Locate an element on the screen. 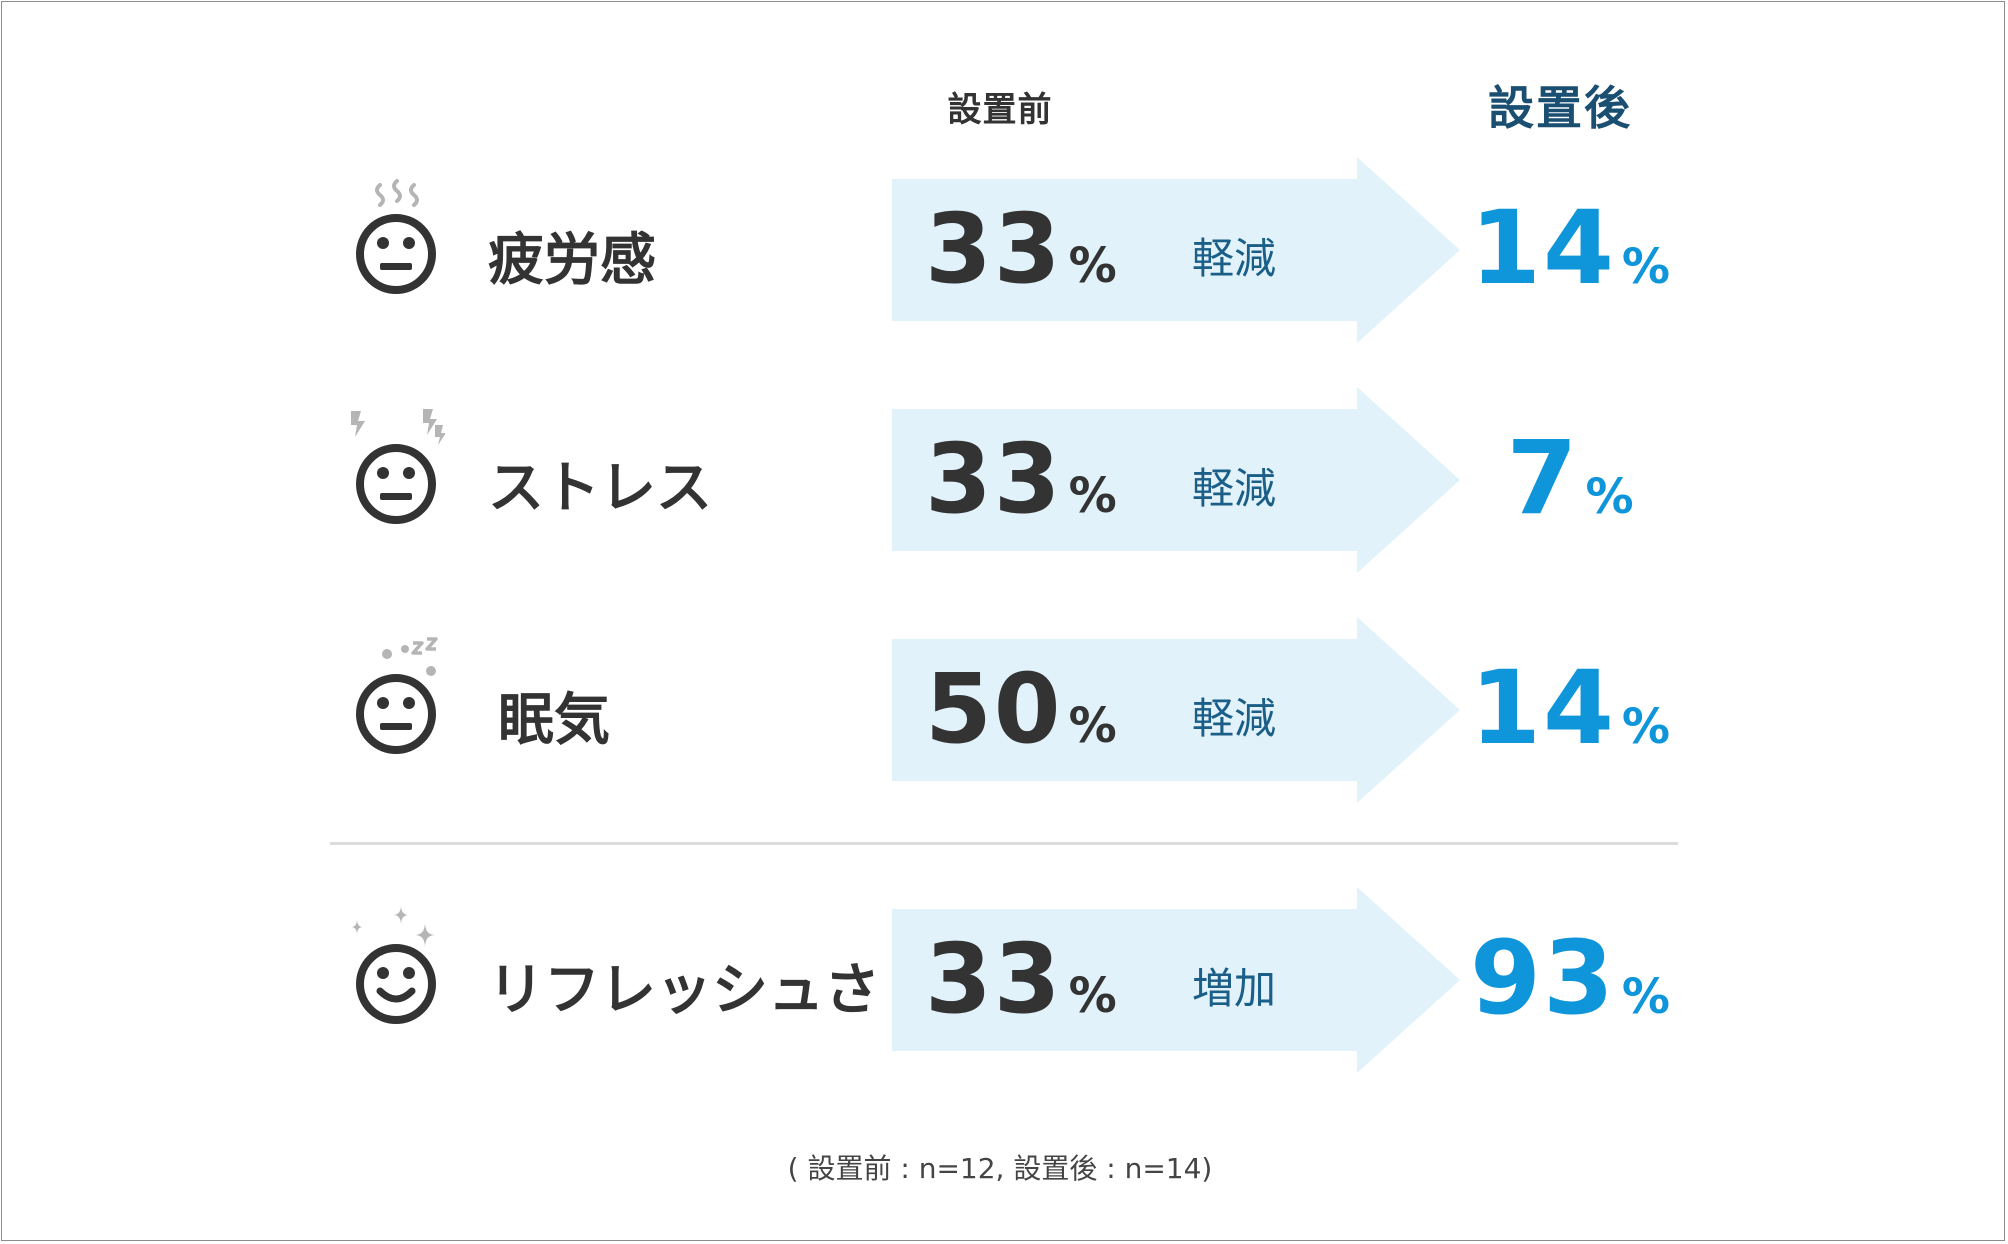  refreshed-face-icon is located at coordinates (395, 968).